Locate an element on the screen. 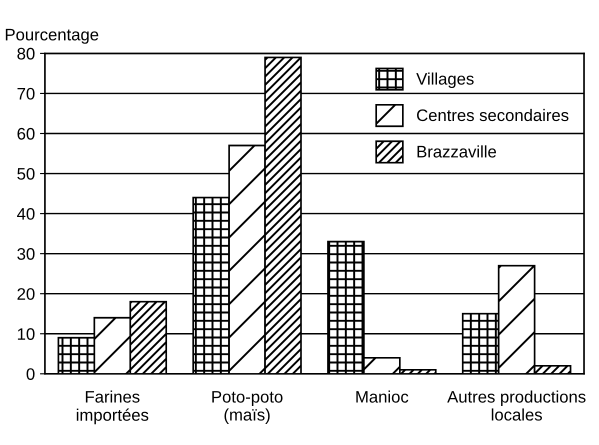 The image size is (599, 445). y-tick-label: 80 is located at coordinates (26, 54).